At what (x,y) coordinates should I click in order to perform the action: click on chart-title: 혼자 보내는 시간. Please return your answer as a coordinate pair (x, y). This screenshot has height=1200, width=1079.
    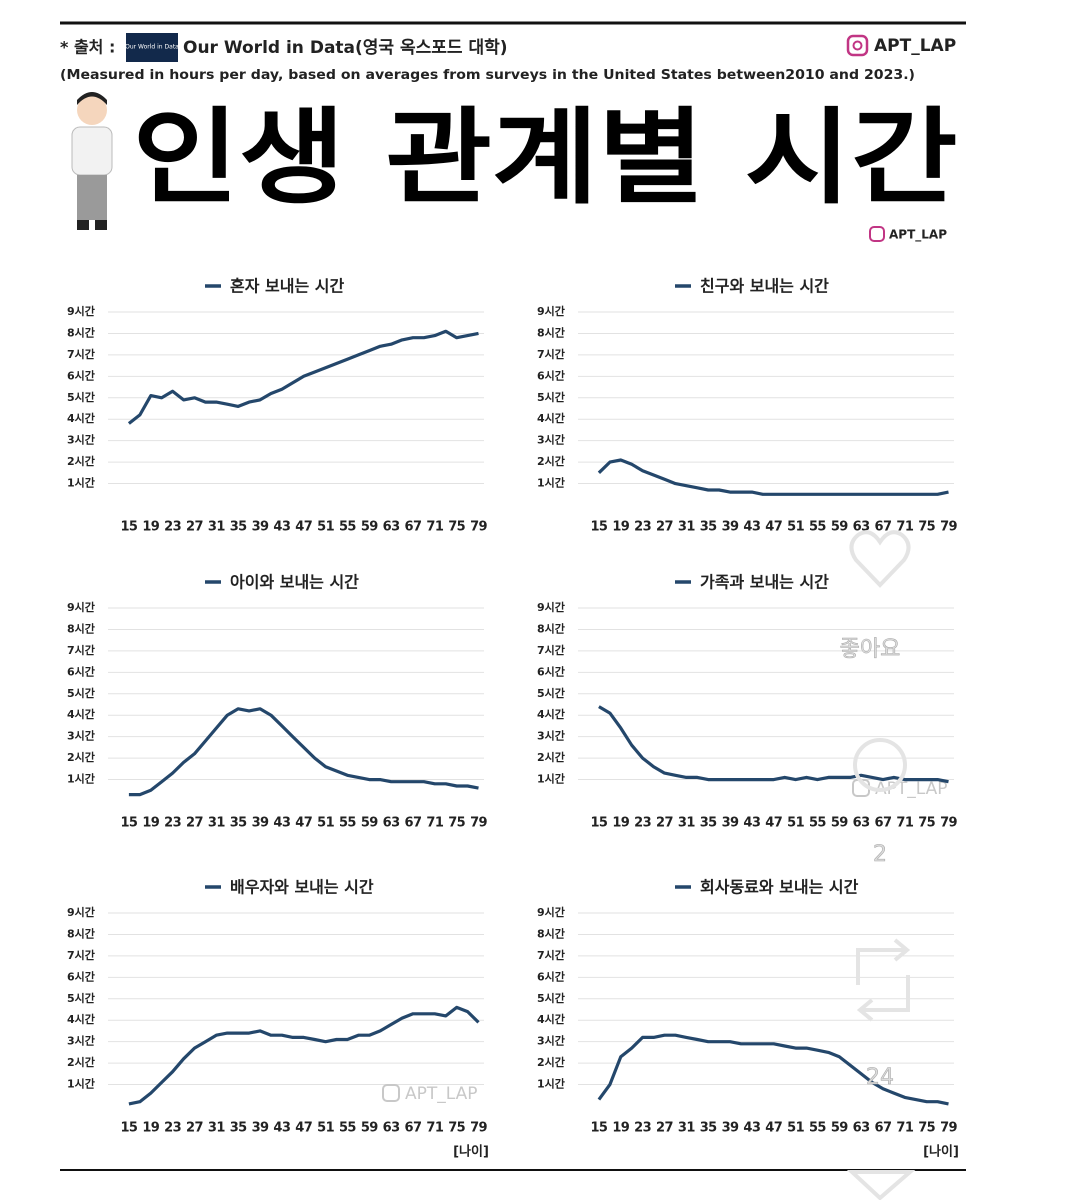
    Looking at the image, I should click on (287, 286).